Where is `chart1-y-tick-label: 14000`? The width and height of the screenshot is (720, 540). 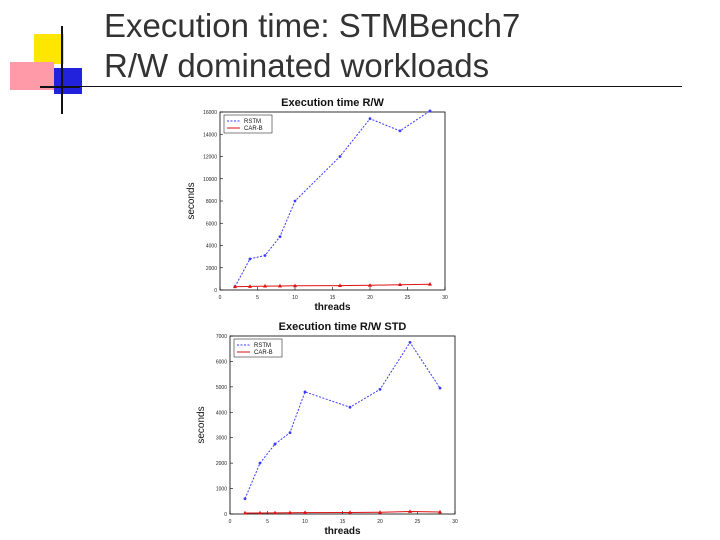 chart1-y-tick-label: 14000 is located at coordinates (210, 135).